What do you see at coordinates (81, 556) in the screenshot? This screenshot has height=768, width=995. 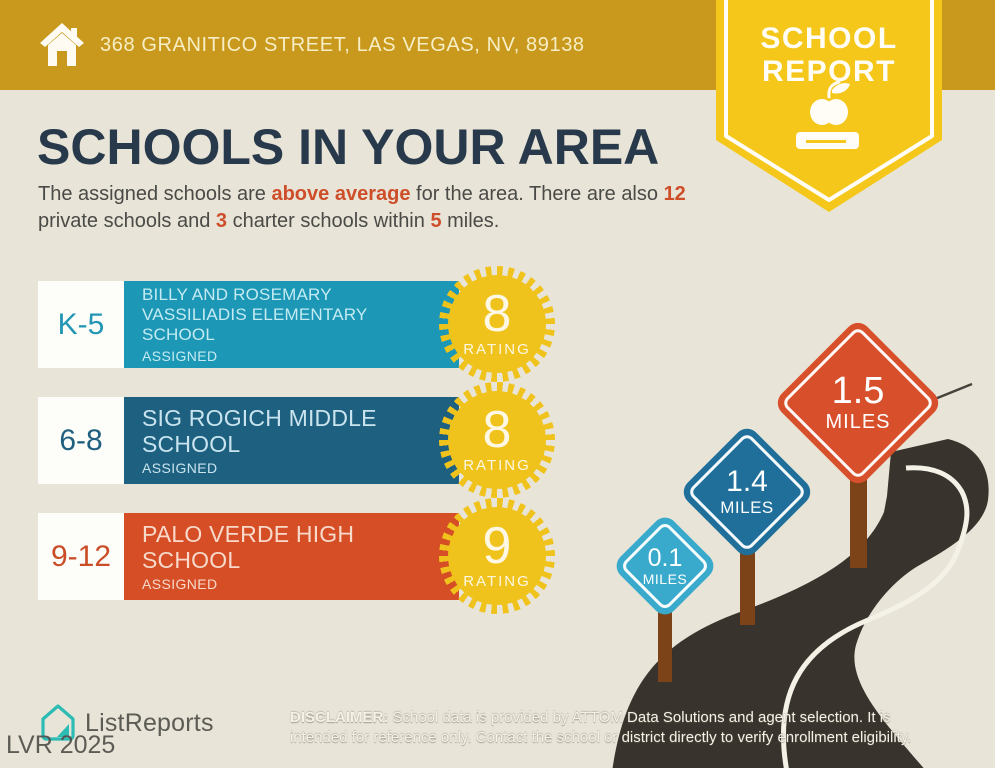 I see `grade-range: 9-12` at bounding box center [81, 556].